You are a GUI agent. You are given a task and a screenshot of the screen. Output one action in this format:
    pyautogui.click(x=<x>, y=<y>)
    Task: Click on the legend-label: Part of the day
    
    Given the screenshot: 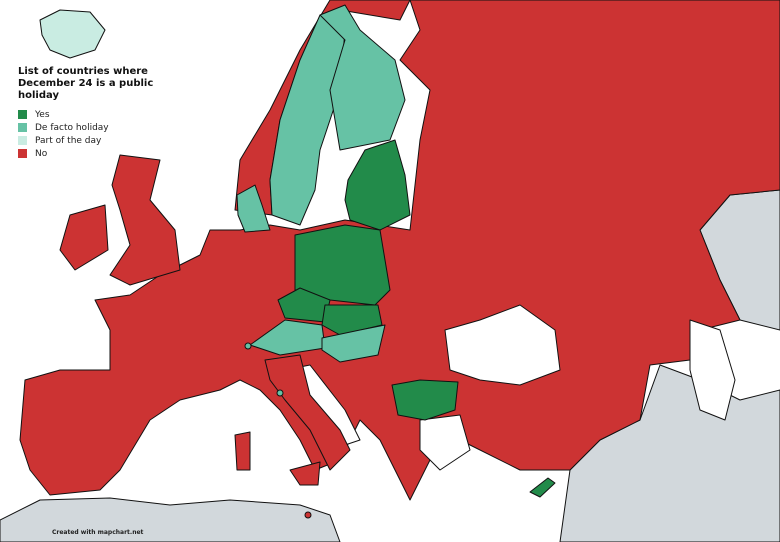 What is the action you would take?
    pyautogui.click(x=68, y=140)
    